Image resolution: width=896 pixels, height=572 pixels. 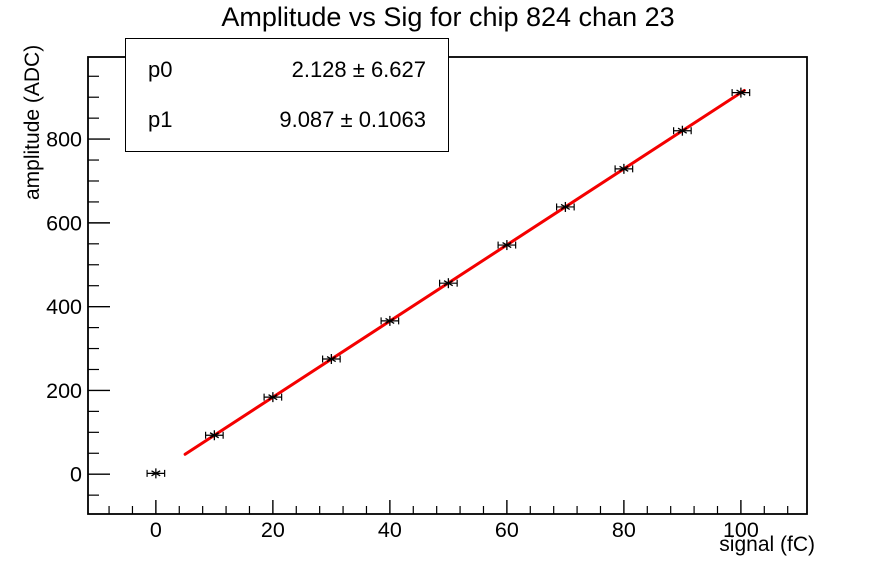 What do you see at coordinates (76, 475) in the screenshot?
I see `y-axis-tick-label: 0` at bounding box center [76, 475].